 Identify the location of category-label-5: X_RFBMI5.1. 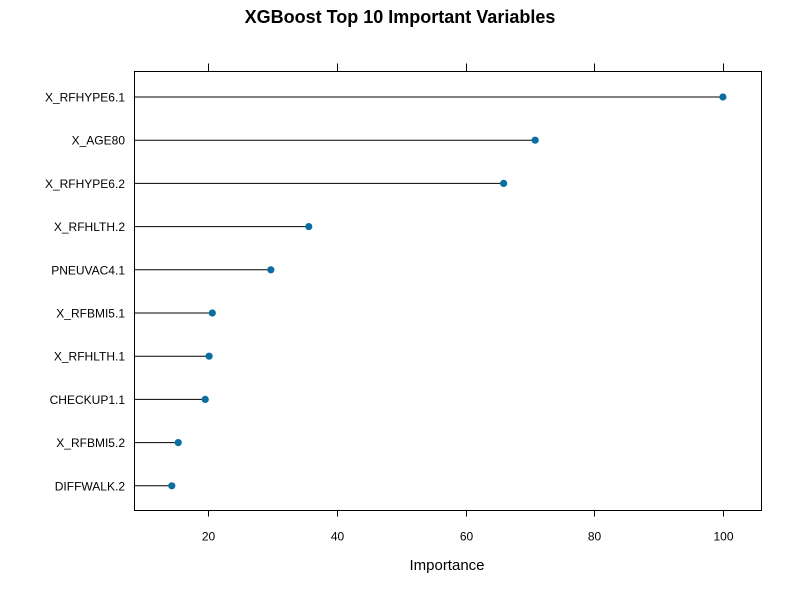
(90, 314).